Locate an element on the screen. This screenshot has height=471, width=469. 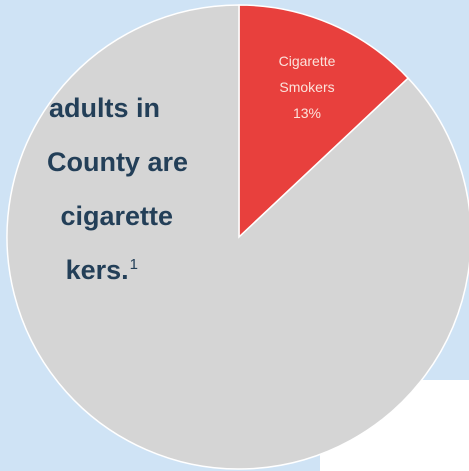
caption-text-3: cigarette is located at coordinates (116, 216).